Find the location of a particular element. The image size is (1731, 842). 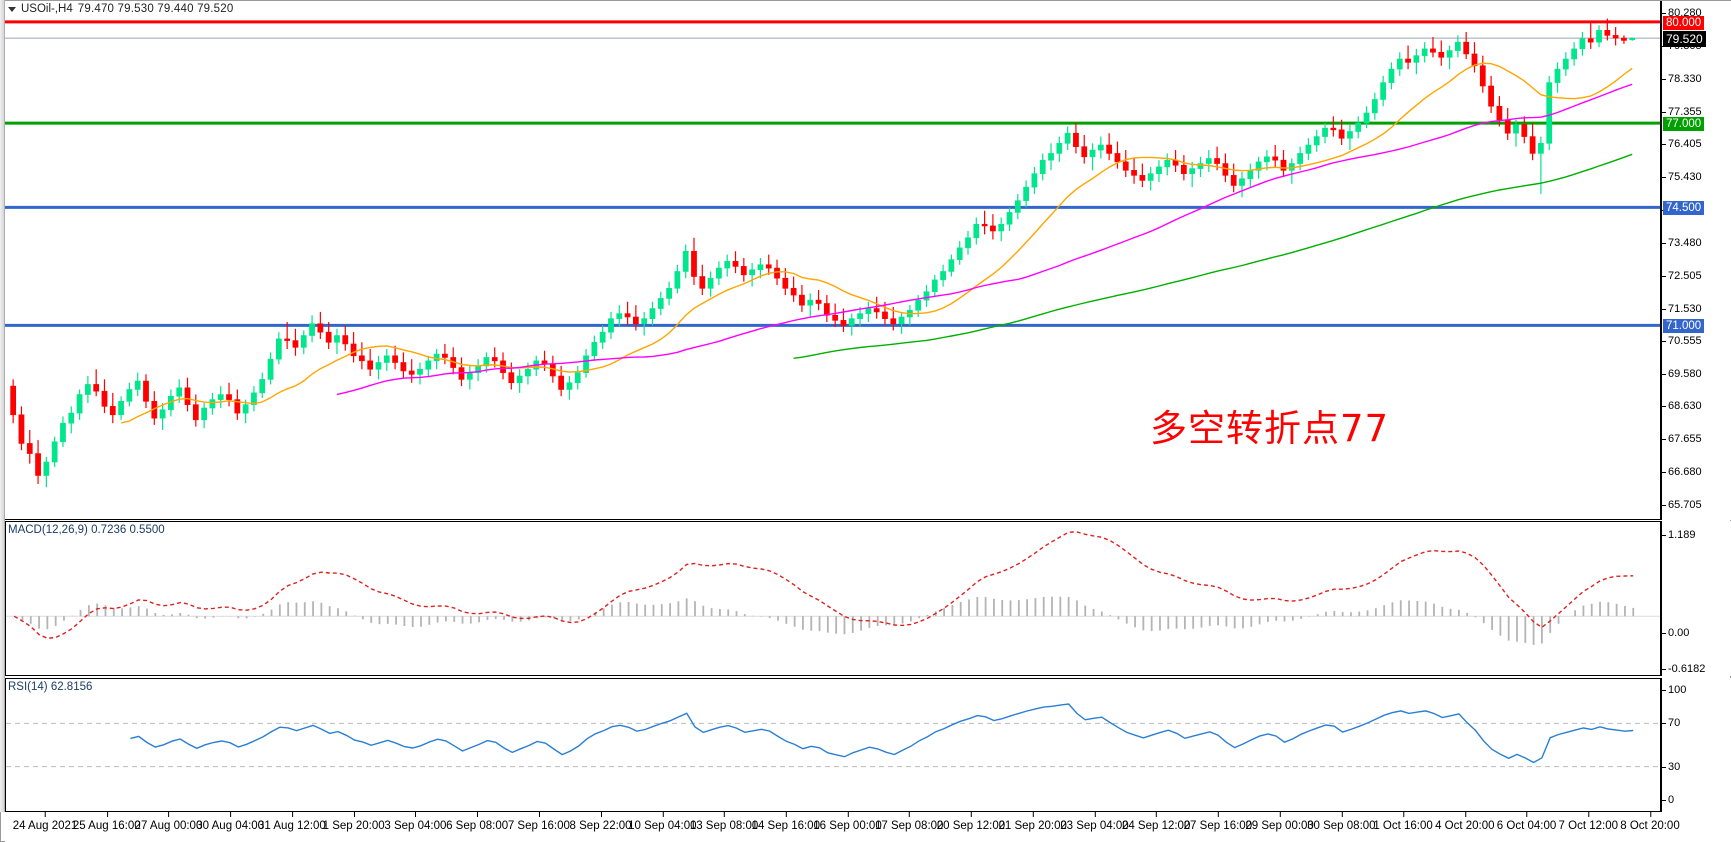

price-axis-tick: 68.630 is located at coordinates (1682, 406).